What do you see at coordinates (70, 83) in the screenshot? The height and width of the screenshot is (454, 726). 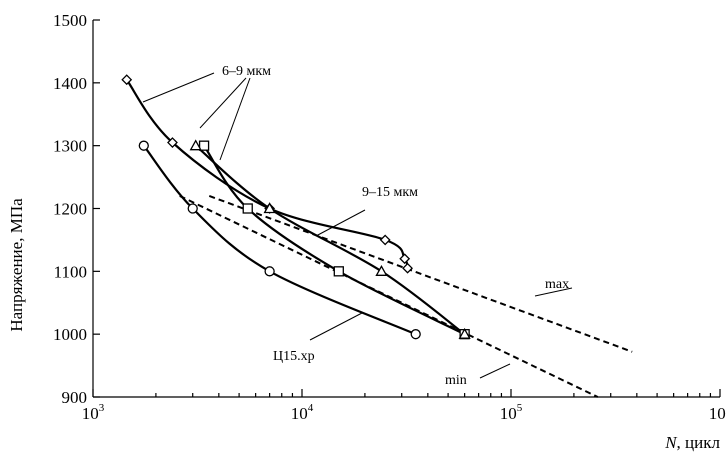 I see `y-tick-label: 1400` at bounding box center [70, 83].